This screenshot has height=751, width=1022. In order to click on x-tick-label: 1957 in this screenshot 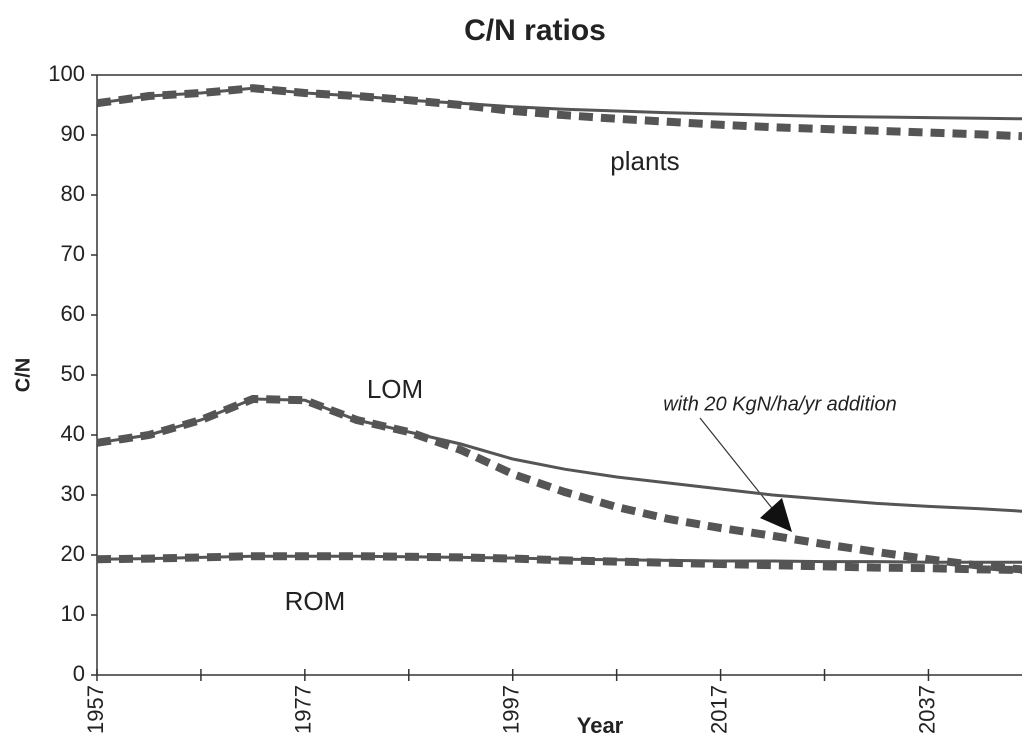, I will do `click(95, 709)`.